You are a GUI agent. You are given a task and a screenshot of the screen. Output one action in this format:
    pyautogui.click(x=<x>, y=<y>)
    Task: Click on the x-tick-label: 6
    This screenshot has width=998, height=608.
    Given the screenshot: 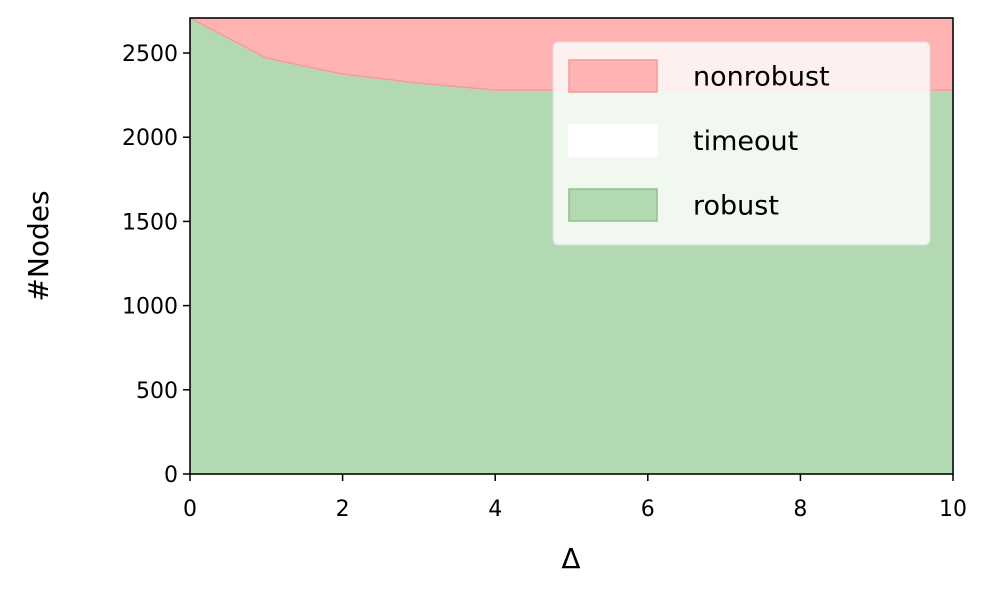 What is the action you would take?
    pyautogui.click(x=648, y=509)
    